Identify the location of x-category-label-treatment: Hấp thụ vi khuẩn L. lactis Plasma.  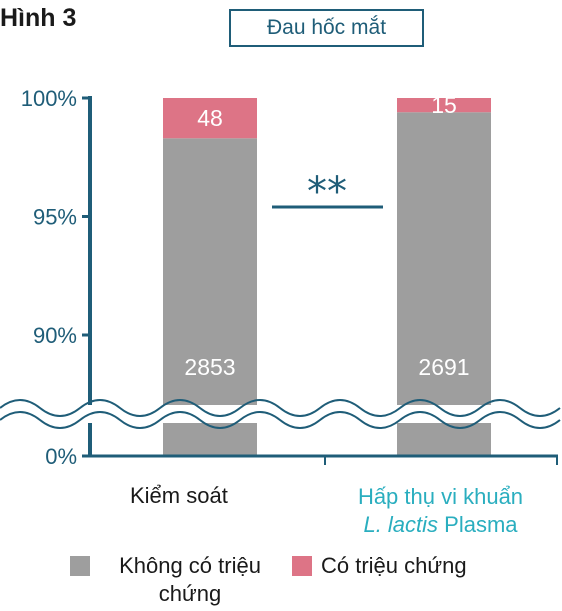
(440, 511).